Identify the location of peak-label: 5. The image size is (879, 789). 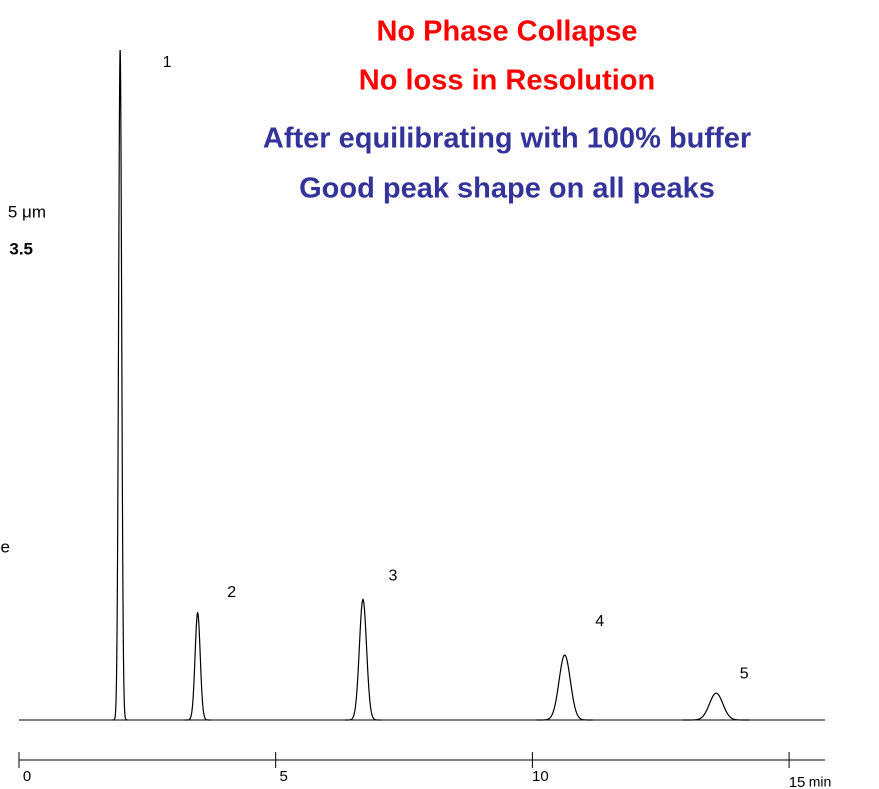
(744, 673).